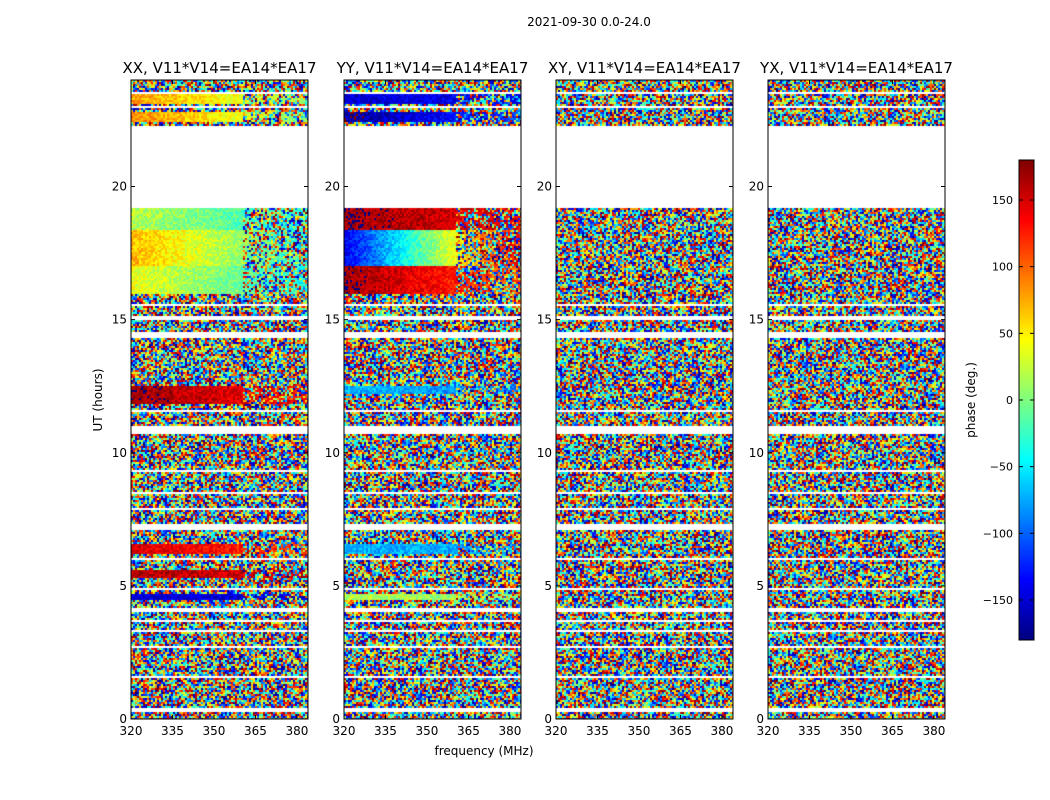 This screenshot has height=800, width=1050. Describe the element at coordinates (856, 68) in the screenshot. I see `panel-title: YX, V11*V14=EA14*EA17` at that location.